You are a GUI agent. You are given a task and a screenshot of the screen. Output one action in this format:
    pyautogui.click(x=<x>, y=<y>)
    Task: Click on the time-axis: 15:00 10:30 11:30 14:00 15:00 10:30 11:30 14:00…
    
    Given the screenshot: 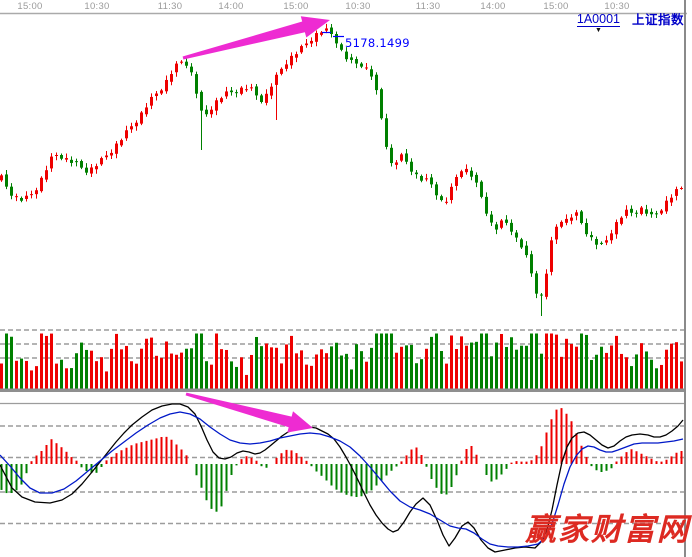 What is the action you would take?
    pyautogui.click(x=346, y=6)
    